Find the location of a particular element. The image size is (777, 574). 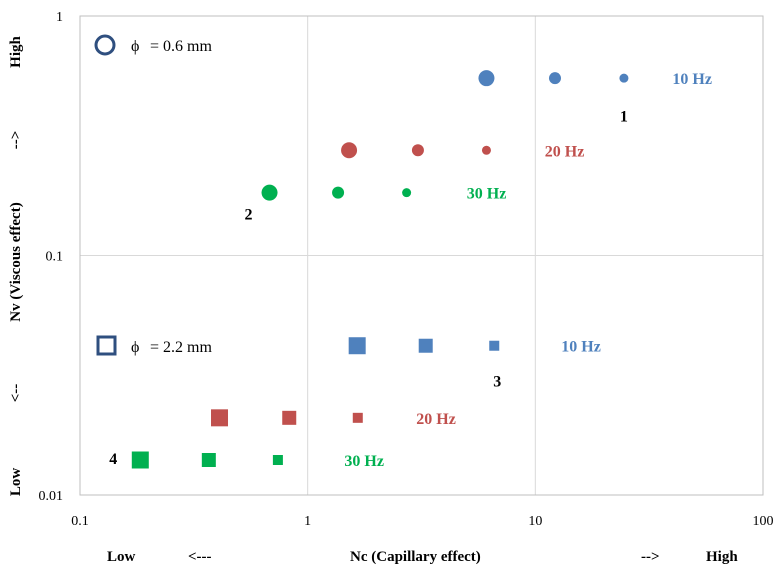

y-axis-high-arrow: --> is located at coordinates (16, 140).